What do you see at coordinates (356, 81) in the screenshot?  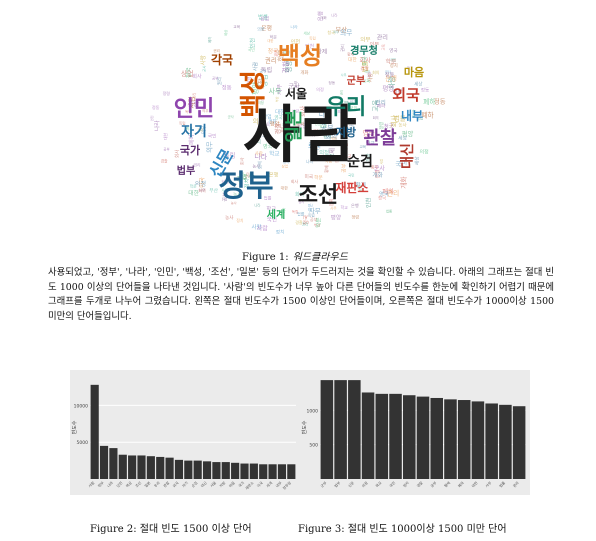 I see `cloud-word-gunbu: 군부` at bounding box center [356, 81].